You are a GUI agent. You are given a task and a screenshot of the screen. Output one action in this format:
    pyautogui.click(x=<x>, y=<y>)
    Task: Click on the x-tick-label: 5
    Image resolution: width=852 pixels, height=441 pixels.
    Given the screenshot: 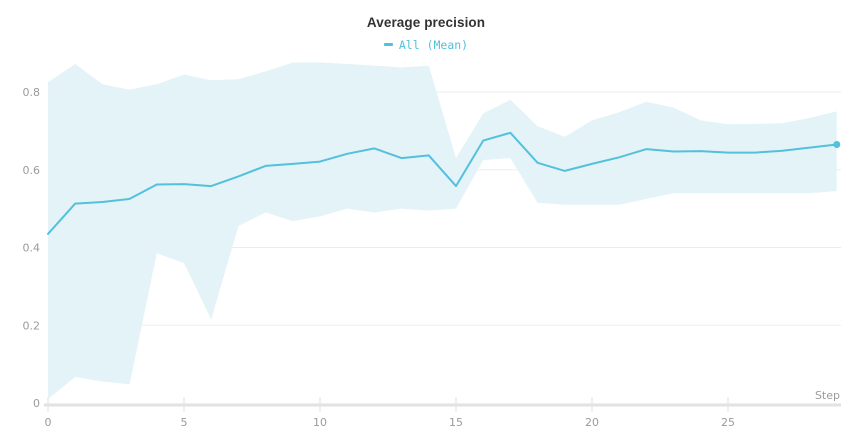 What is the action you would take?
    pyautogui.click(x=184, y=422)
    